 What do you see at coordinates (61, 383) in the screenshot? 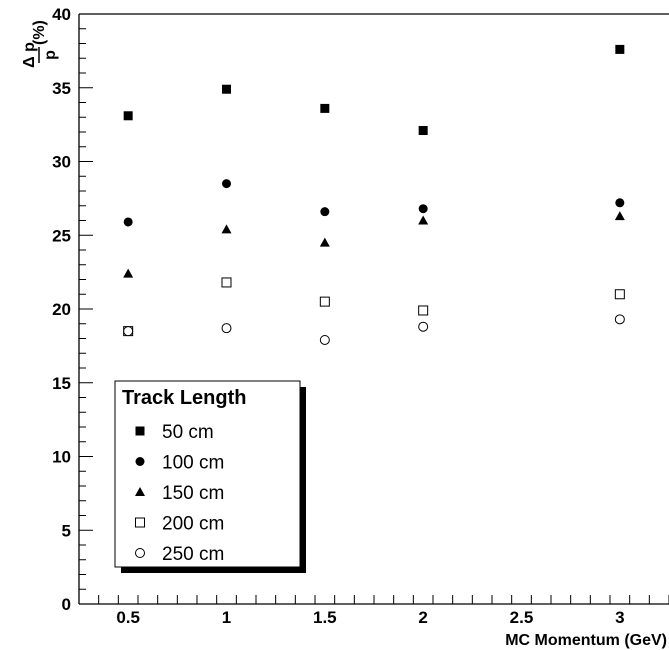
I see `y-tick-label: 15` at bounding box center [61, 383].